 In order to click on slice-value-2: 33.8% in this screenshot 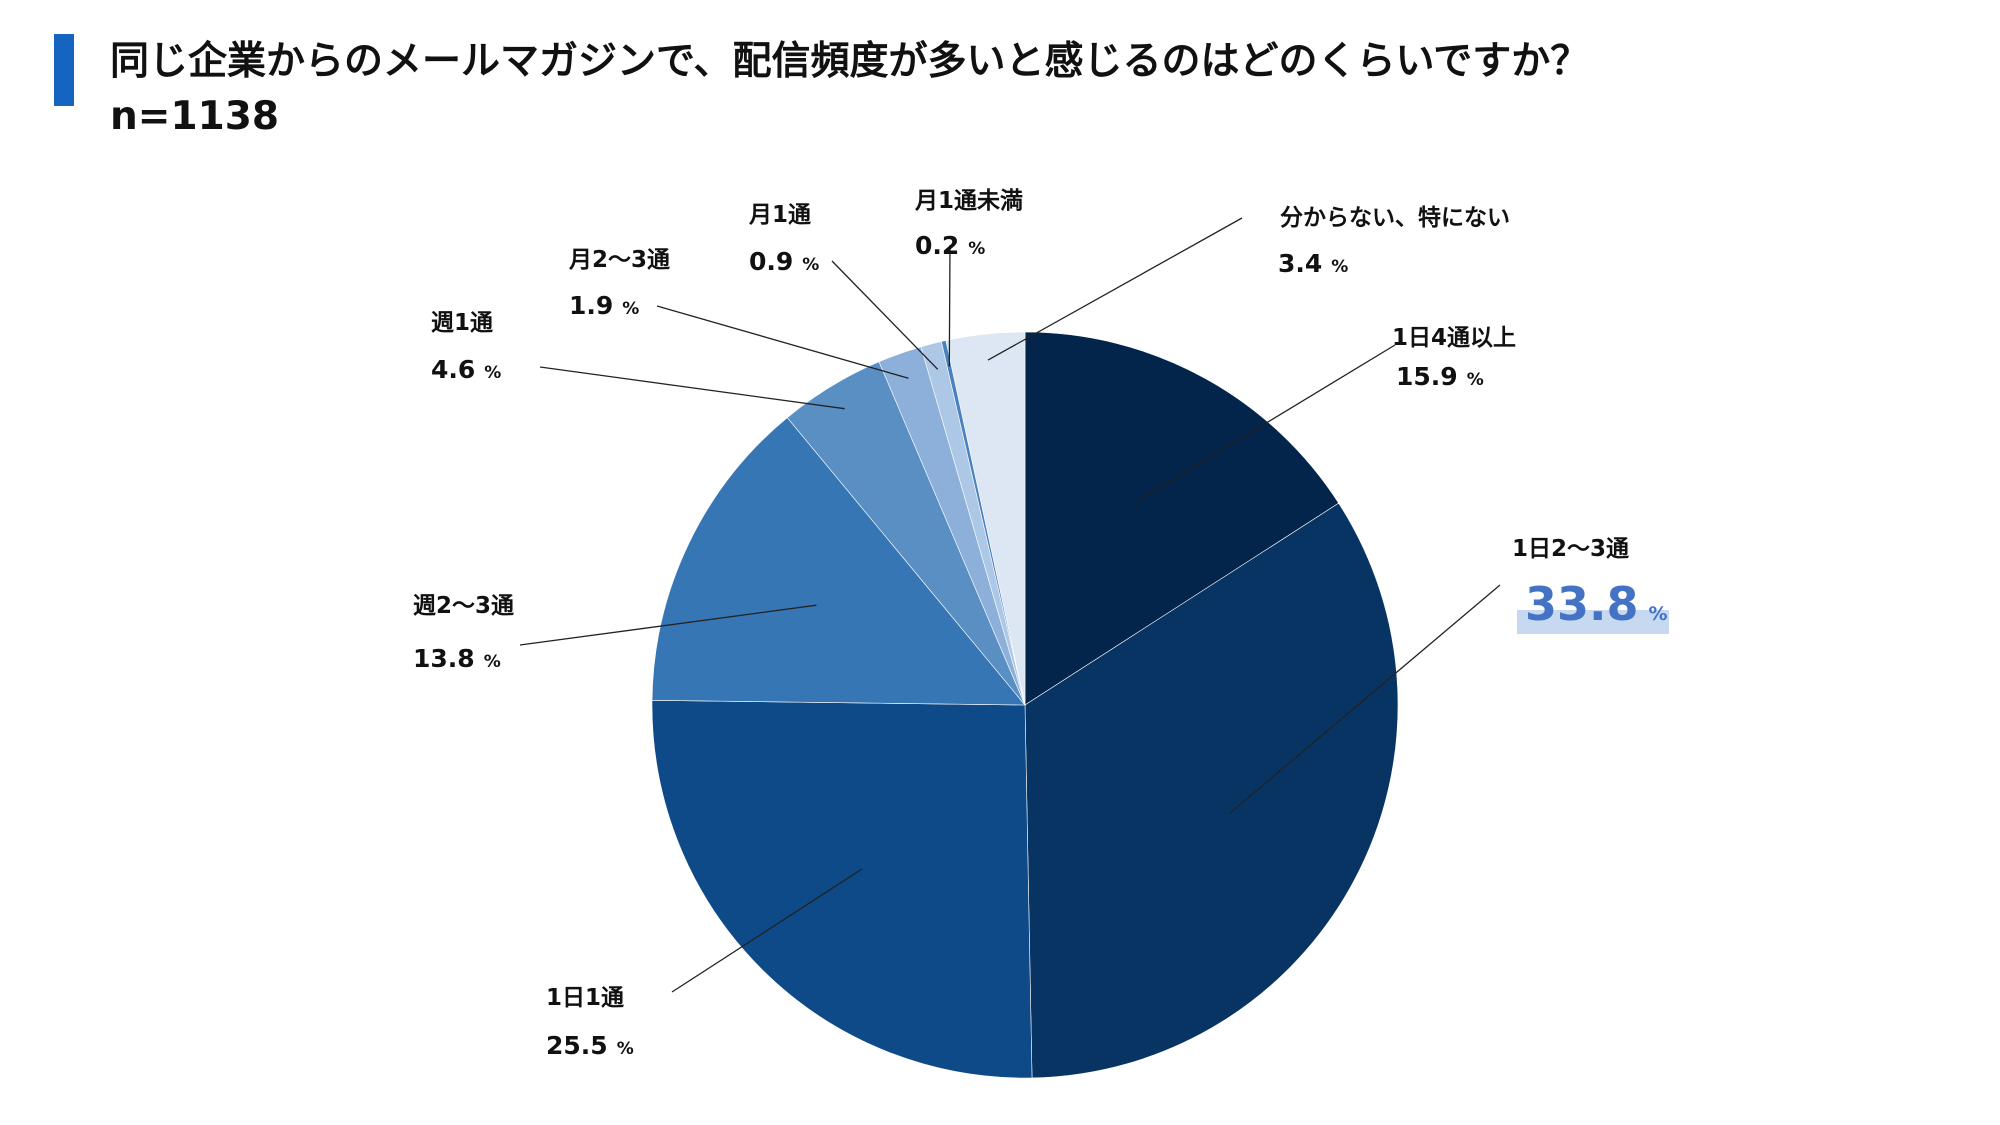, I will do `click(1596, 604)`.